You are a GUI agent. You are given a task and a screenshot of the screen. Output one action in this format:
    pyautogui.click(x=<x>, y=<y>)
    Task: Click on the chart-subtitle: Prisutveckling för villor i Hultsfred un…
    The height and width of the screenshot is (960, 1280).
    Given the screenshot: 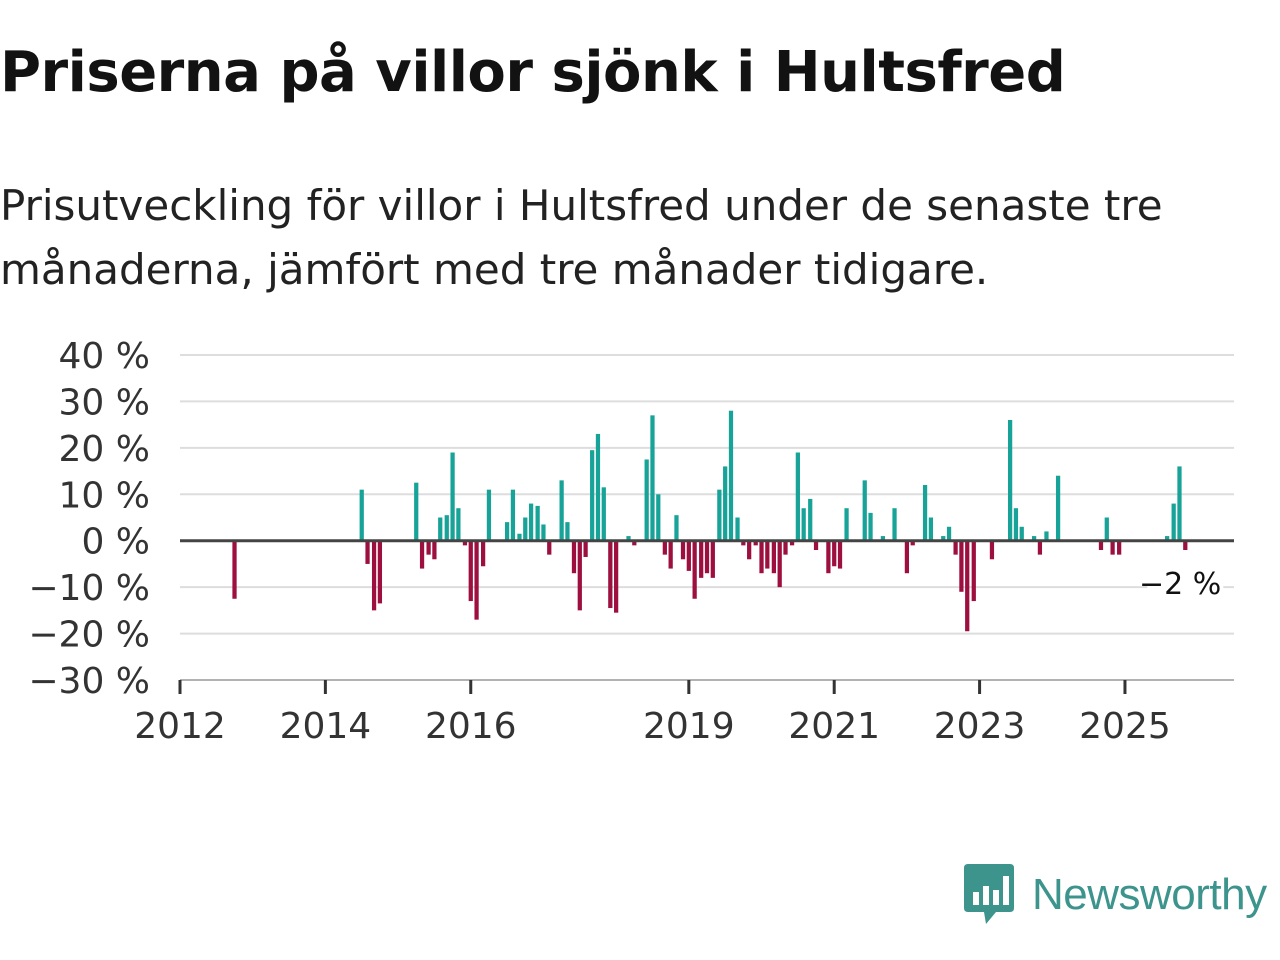 What is the action you would take?
    pyautogui.click(x=581, y=237)
    